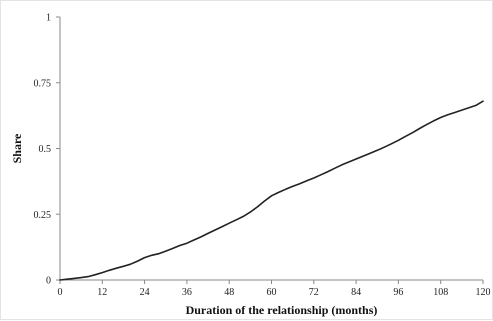 This screenshot has width=493, height=321. I want to click on x-tick-label: 12, so click(102, 292).